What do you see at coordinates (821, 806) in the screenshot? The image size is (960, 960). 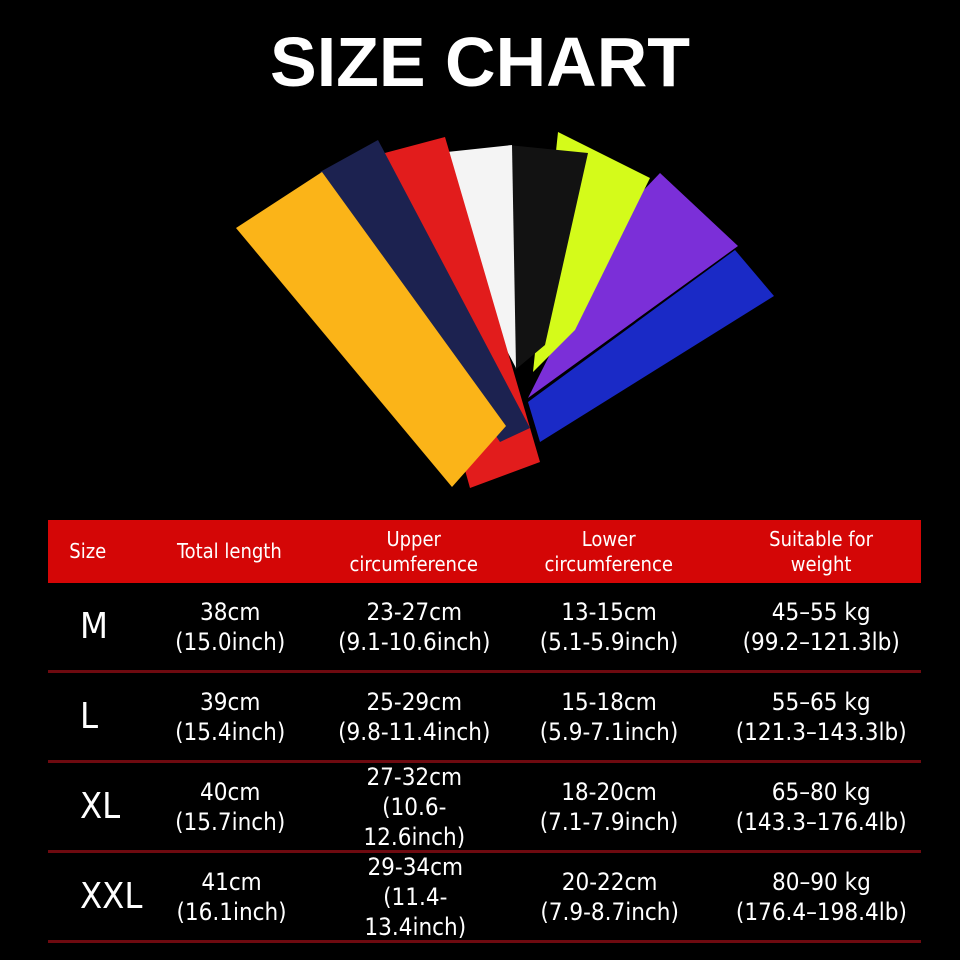 I see `cell-weight: 65–80 kg (143.3–176.4lb)` at bounding box center [821, 806].